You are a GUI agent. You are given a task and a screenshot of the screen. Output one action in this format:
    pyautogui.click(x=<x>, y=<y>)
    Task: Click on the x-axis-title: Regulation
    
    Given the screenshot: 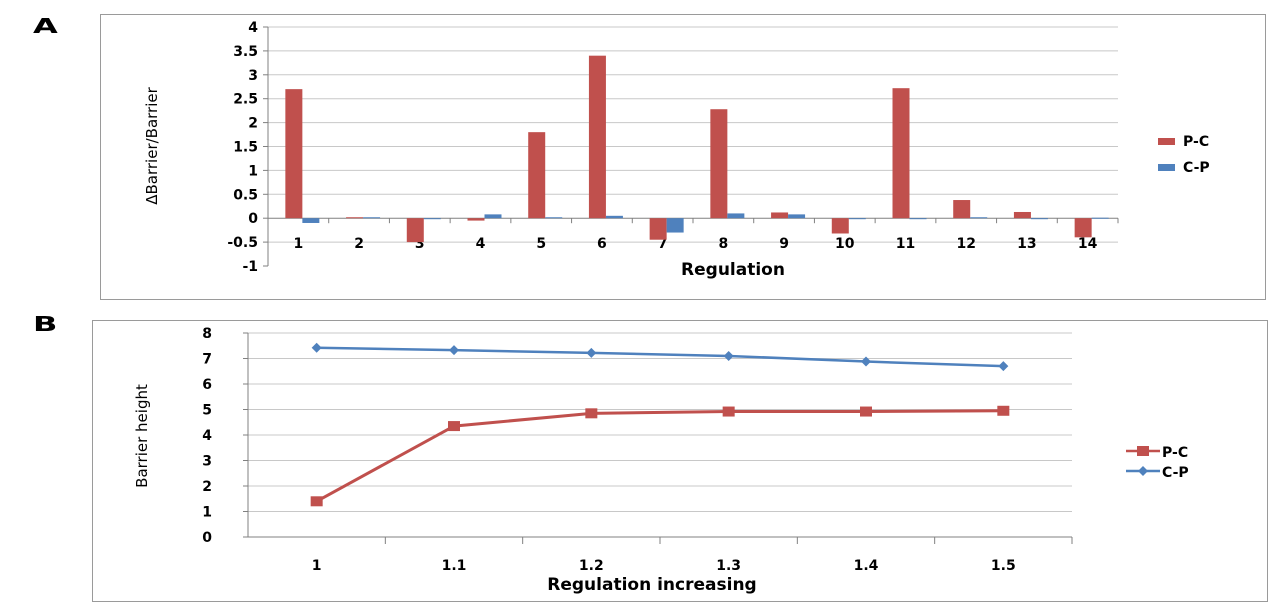 What is the action you would take?
    pyautogui.click(x=733, y=270)
    